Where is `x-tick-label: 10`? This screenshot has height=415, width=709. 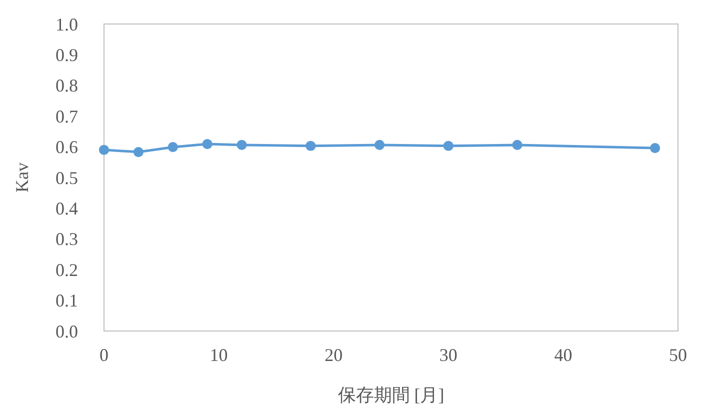 x-tick-label: 10 is located at coordinates (219, 355).